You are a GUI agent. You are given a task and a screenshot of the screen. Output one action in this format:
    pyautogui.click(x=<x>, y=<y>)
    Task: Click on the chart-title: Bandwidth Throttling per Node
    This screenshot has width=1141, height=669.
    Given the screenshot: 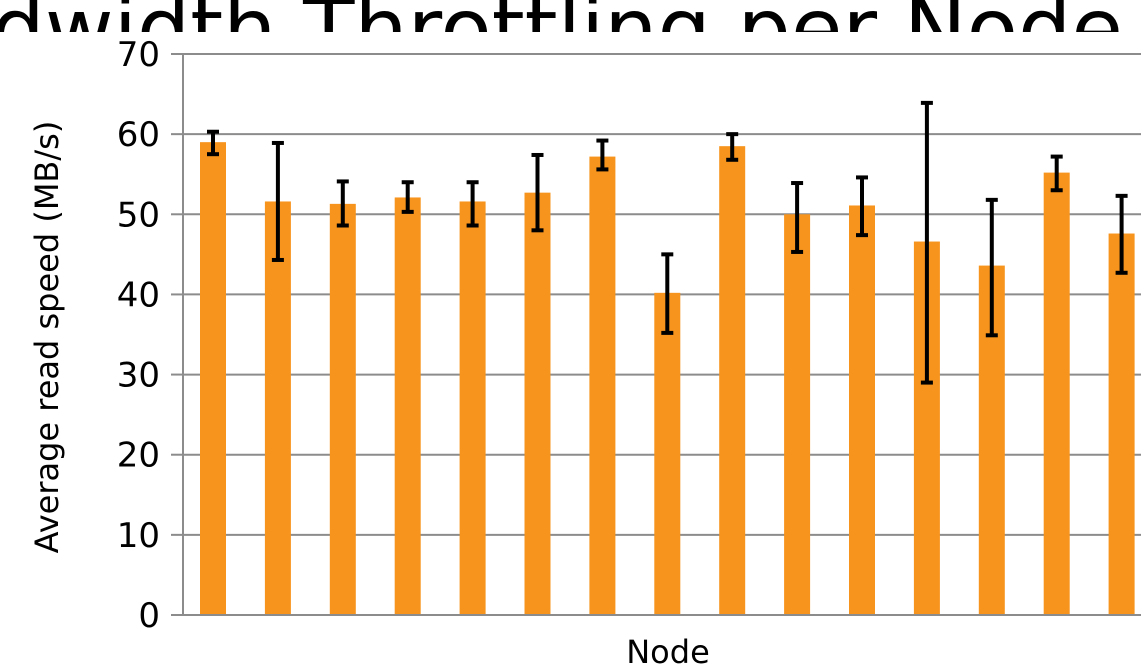 What is the action you would take?
    pyautogui.click(x=561, y=39)
    